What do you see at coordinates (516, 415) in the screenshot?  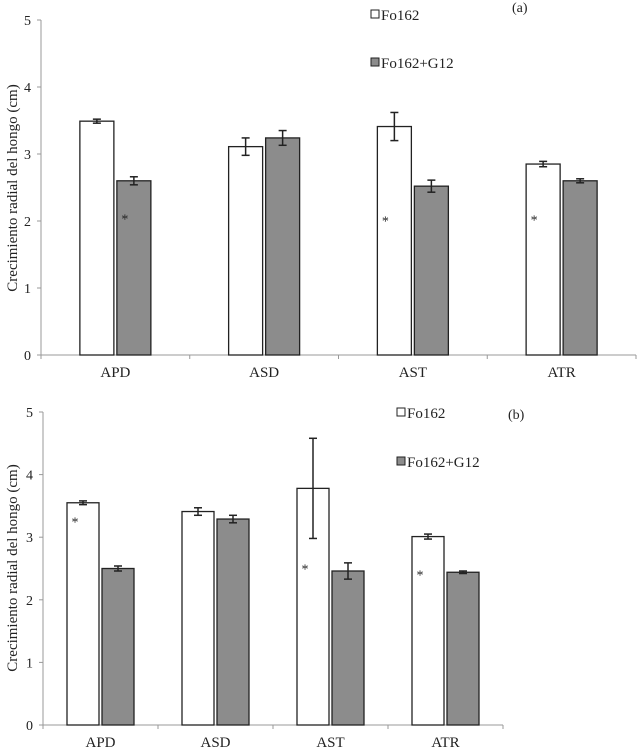 I see `panel-label: (b)` at bounding box center [516, 415].